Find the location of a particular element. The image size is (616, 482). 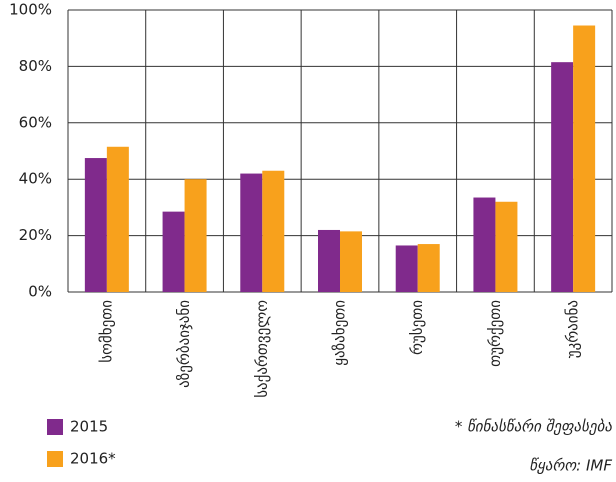

x-tick-label: ყაზახეთი is located at coordinates (340, 333).